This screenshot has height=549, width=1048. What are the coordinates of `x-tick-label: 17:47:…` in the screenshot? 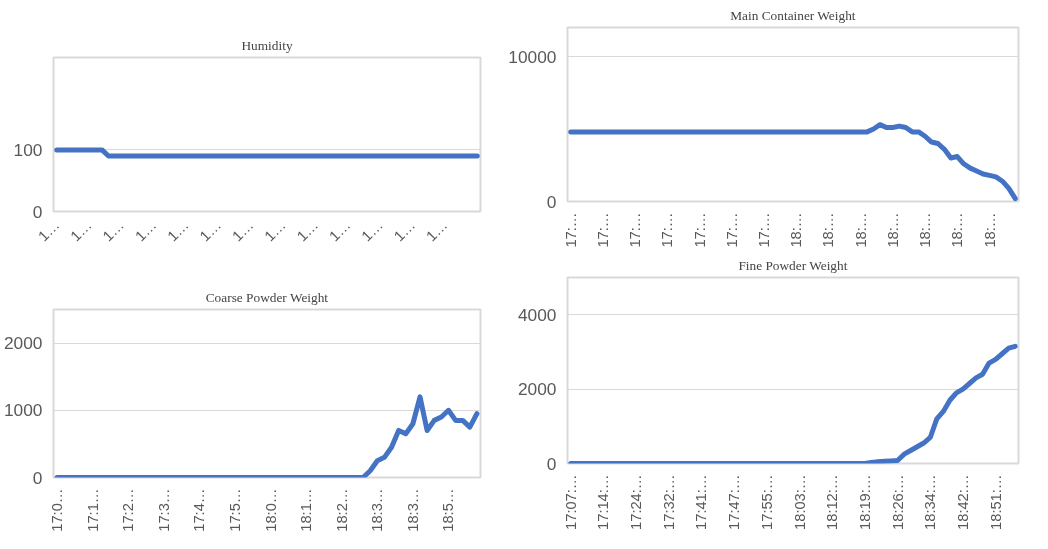 It's located at (734, 502).